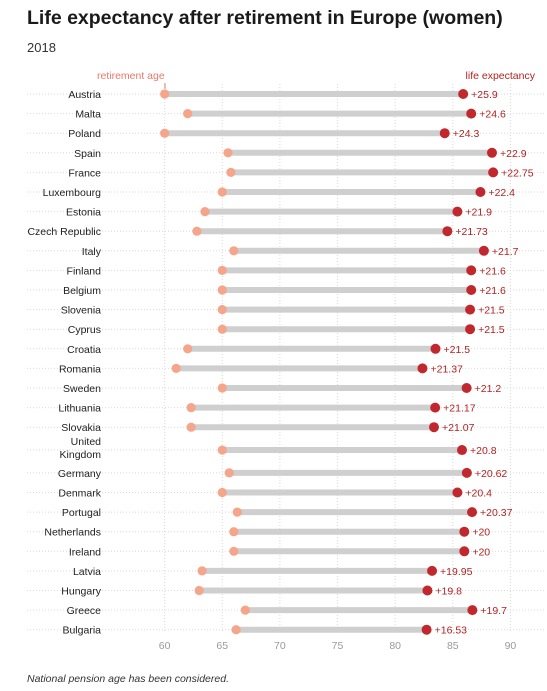  What do you see at coordinates (478, 213) in the screenshot?
I see `difference-label: +21.9` at bounding box center [478, 213].